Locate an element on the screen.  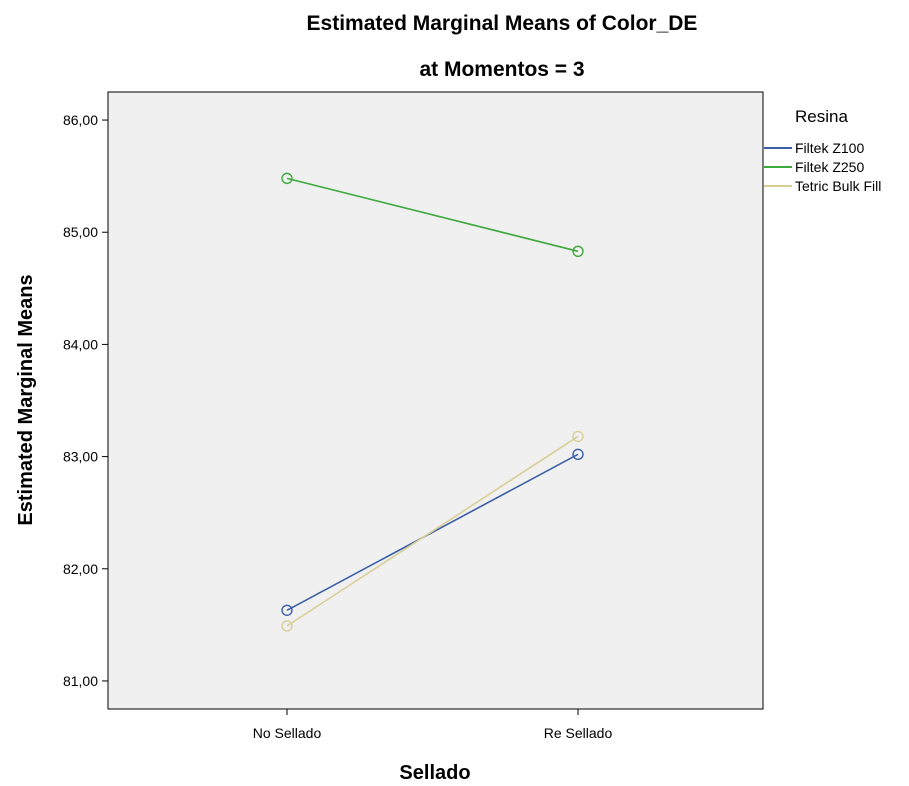
chart-subtitle: at Momentos = 3 is located at coordinates (501, 69).